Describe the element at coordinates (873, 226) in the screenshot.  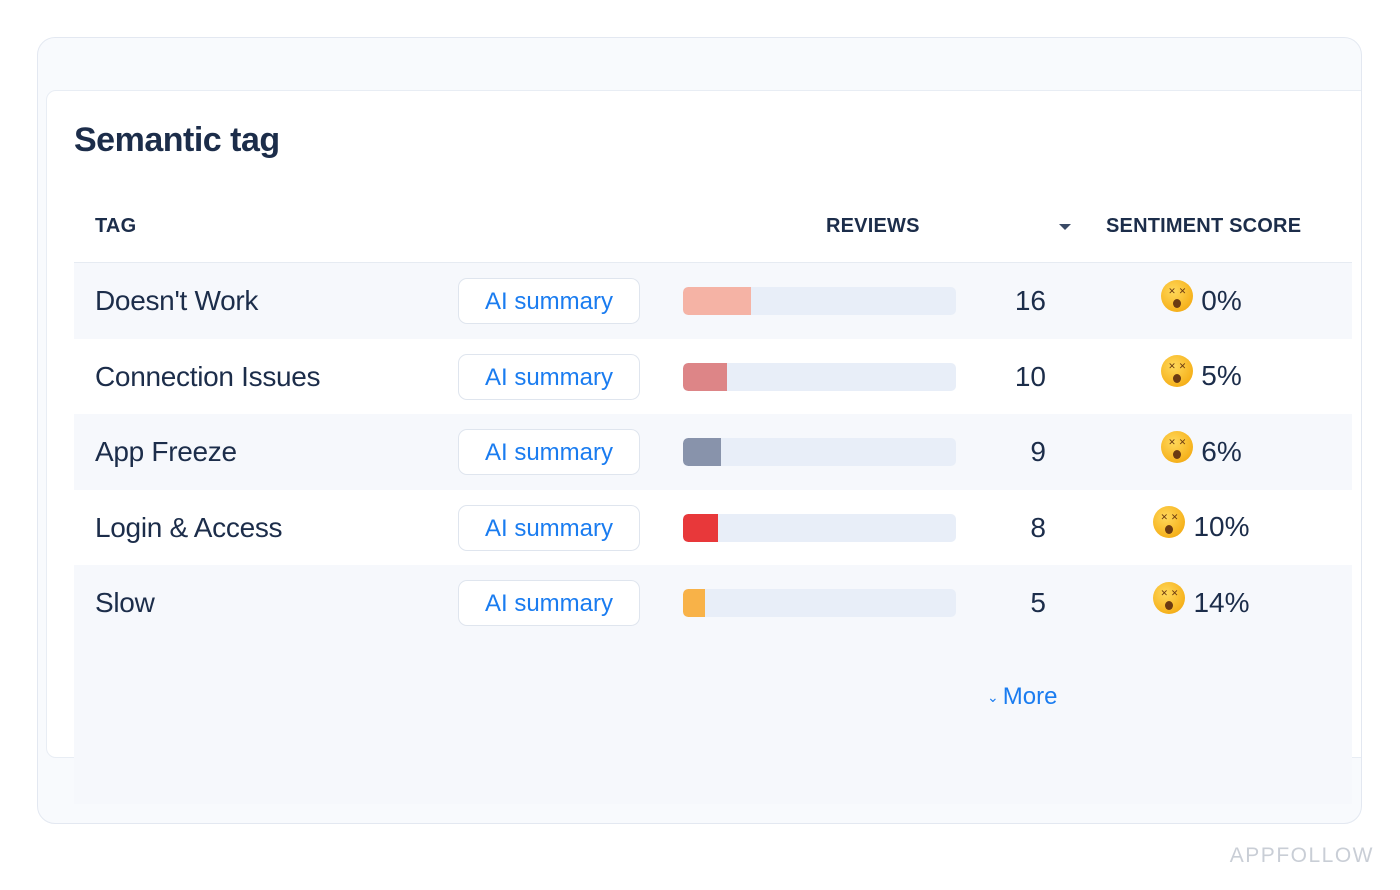
I see `column-header-reviews: REVIEWS` at that location.